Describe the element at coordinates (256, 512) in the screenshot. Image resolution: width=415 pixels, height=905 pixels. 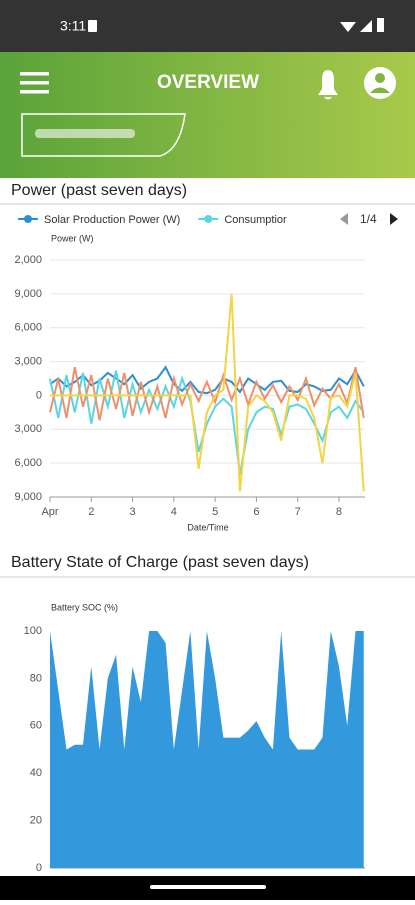
I see `x-tick-label: 6` at that location.